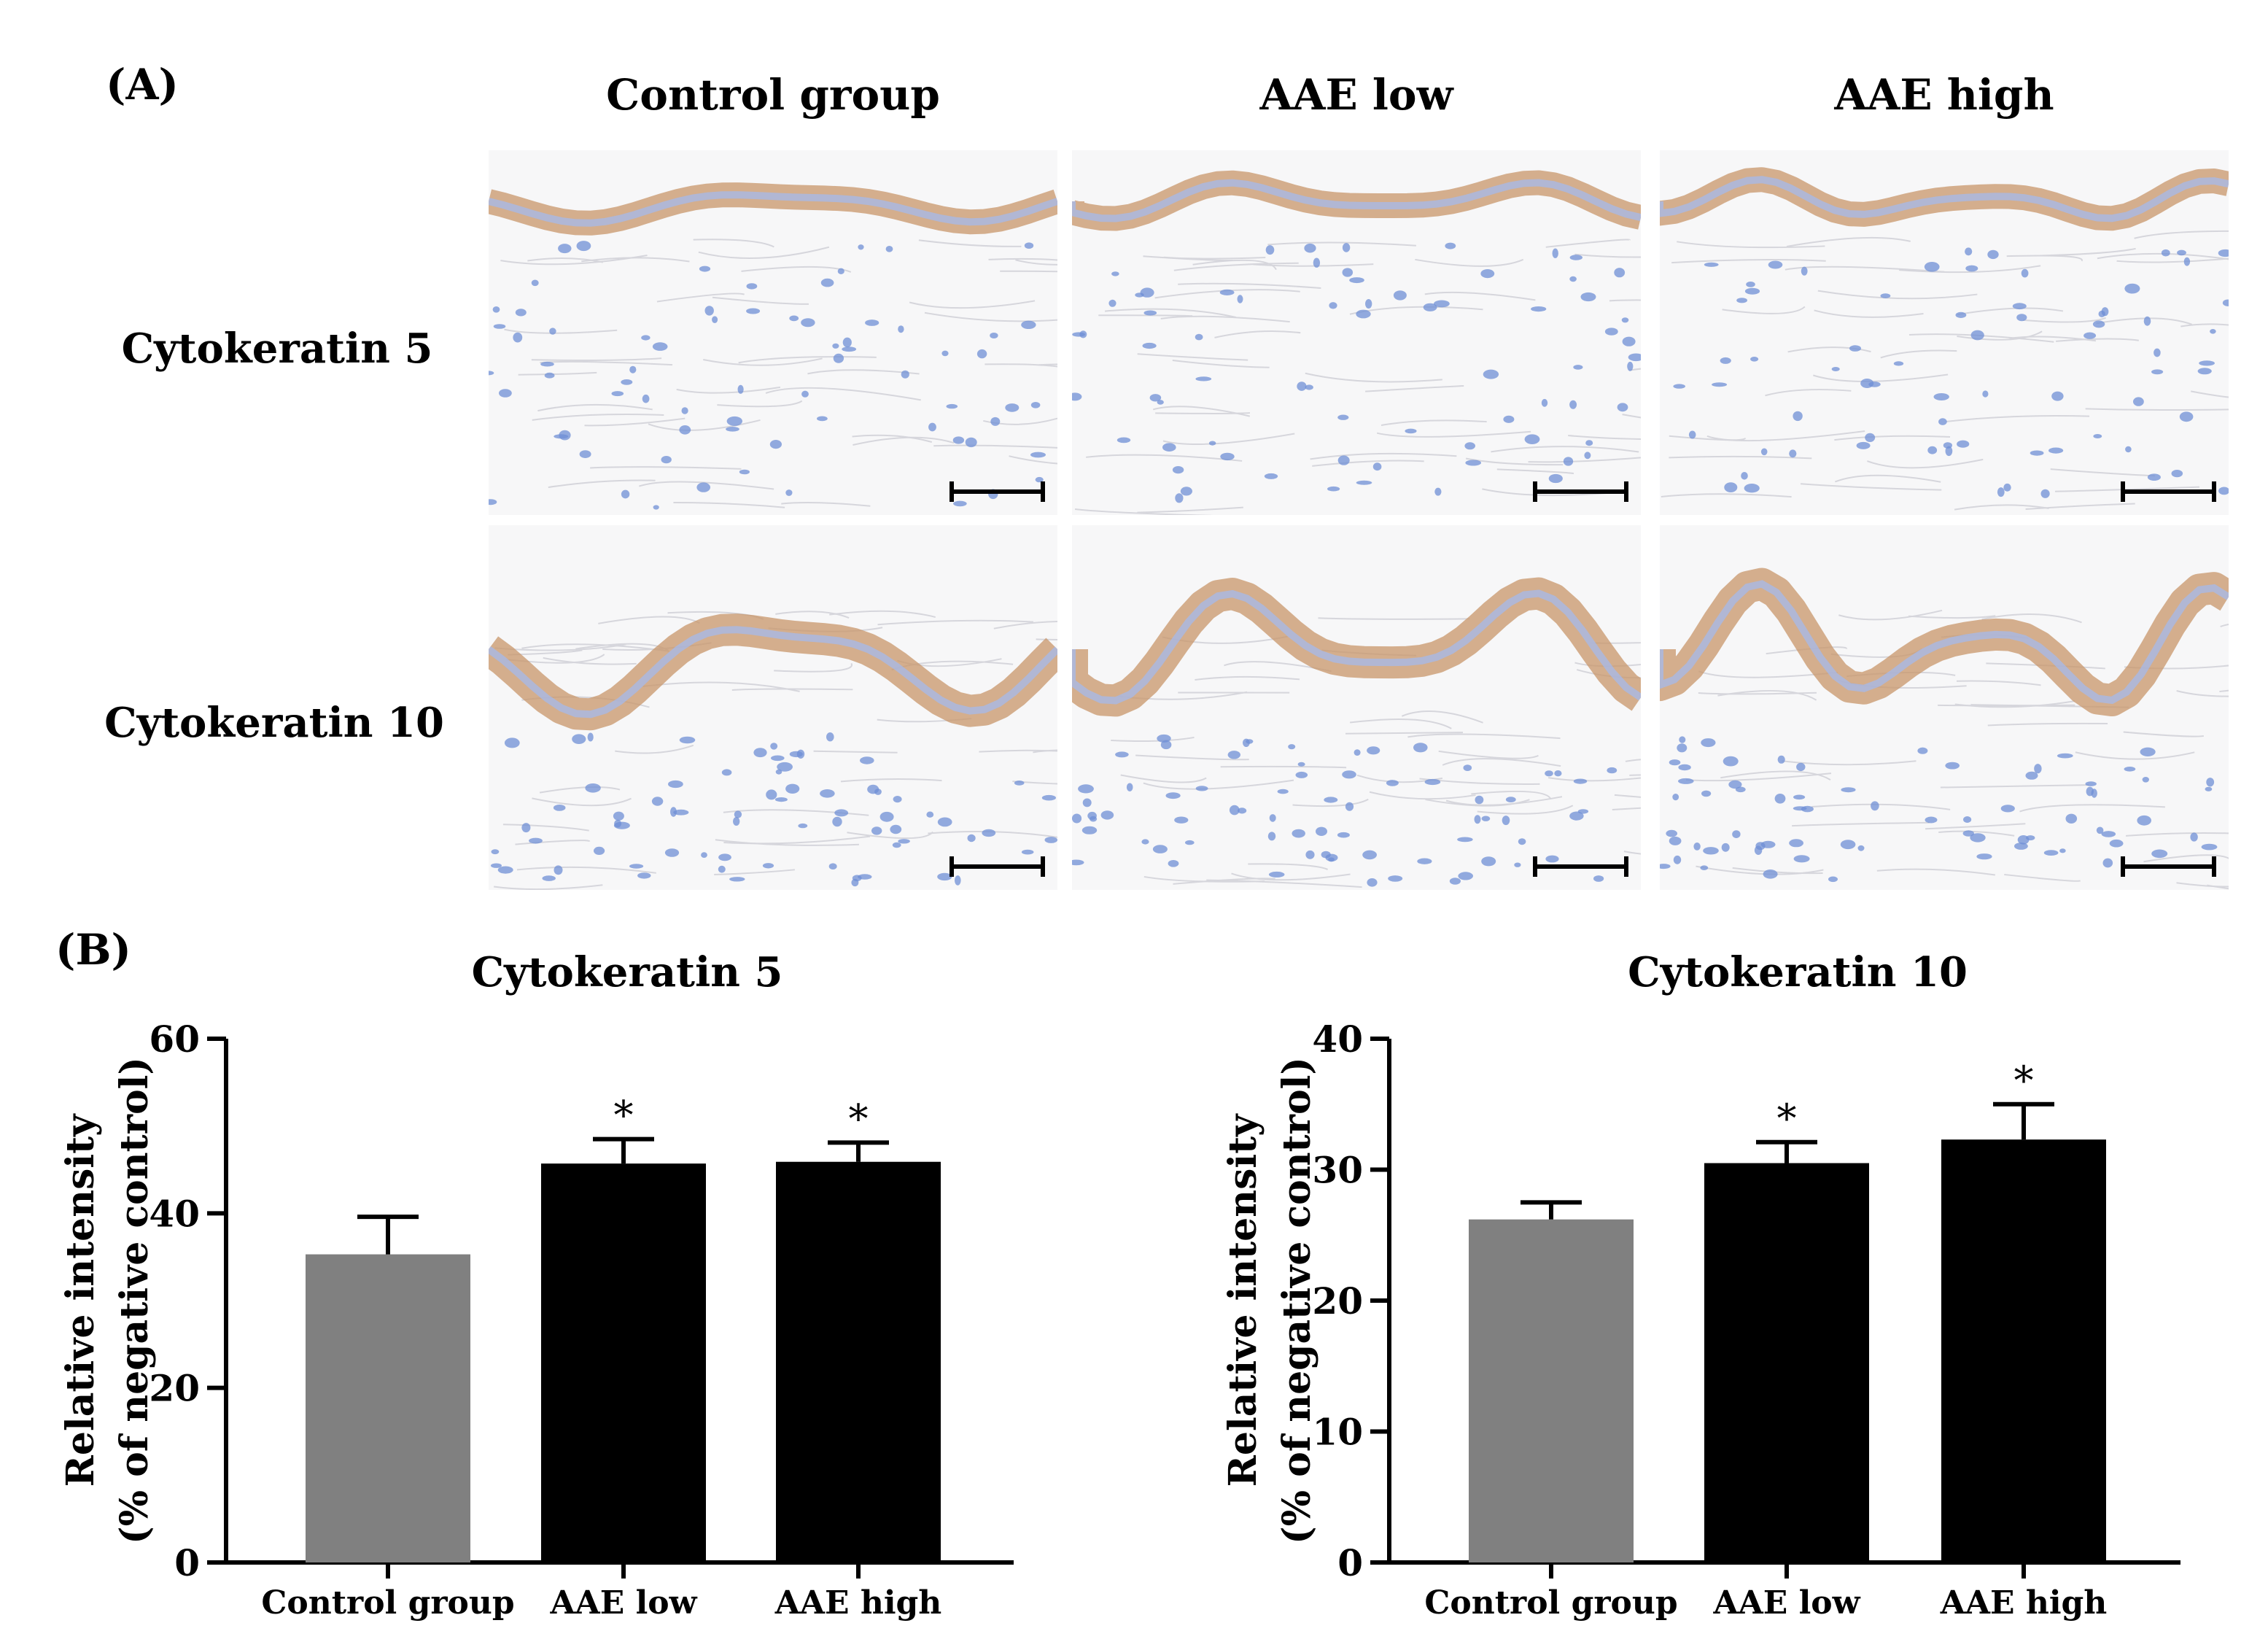 This screenshot has width=2268, height=1650. What do you see at coordinates (1337, 1170) in the screenshot?
I see `y-tick-label: 30` at bounding box center [1337, 1170].